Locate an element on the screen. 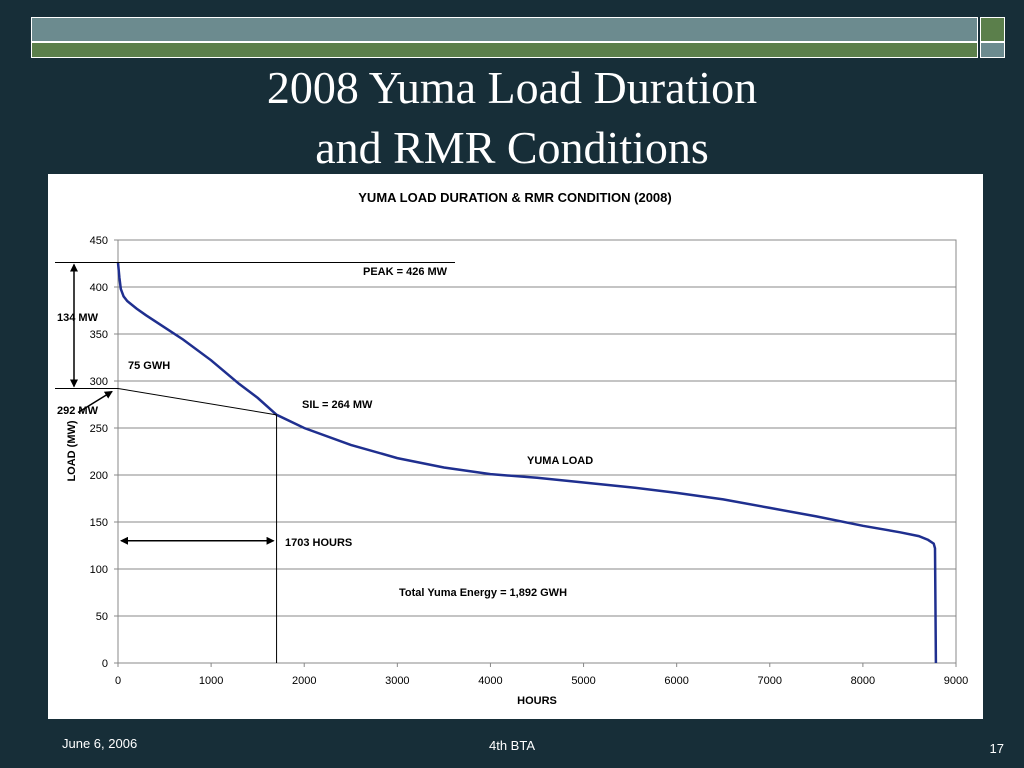 The width and height of the screenshot is (1024, 768). energy-label: Total Yuma Energy = 1,892 GWH is located at coordinates (483, 593).